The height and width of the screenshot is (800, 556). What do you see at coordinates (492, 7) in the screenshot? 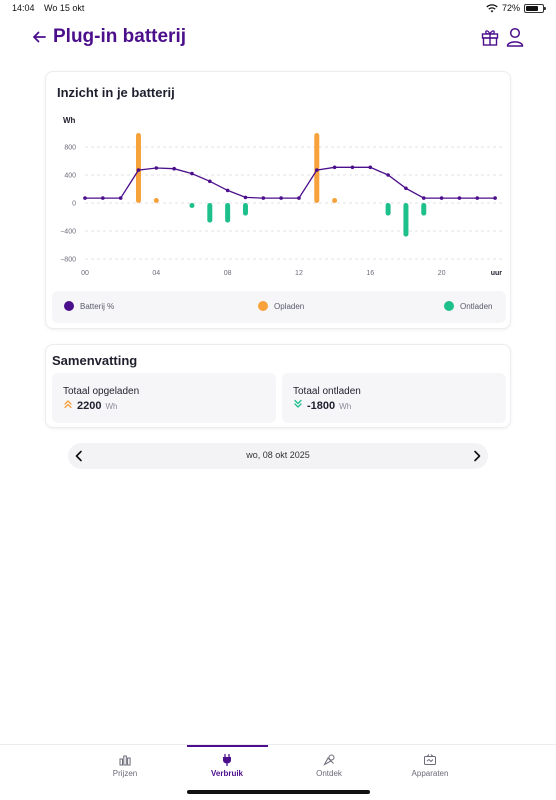
I see `wifi-icon` at bounding box center [492, 7].